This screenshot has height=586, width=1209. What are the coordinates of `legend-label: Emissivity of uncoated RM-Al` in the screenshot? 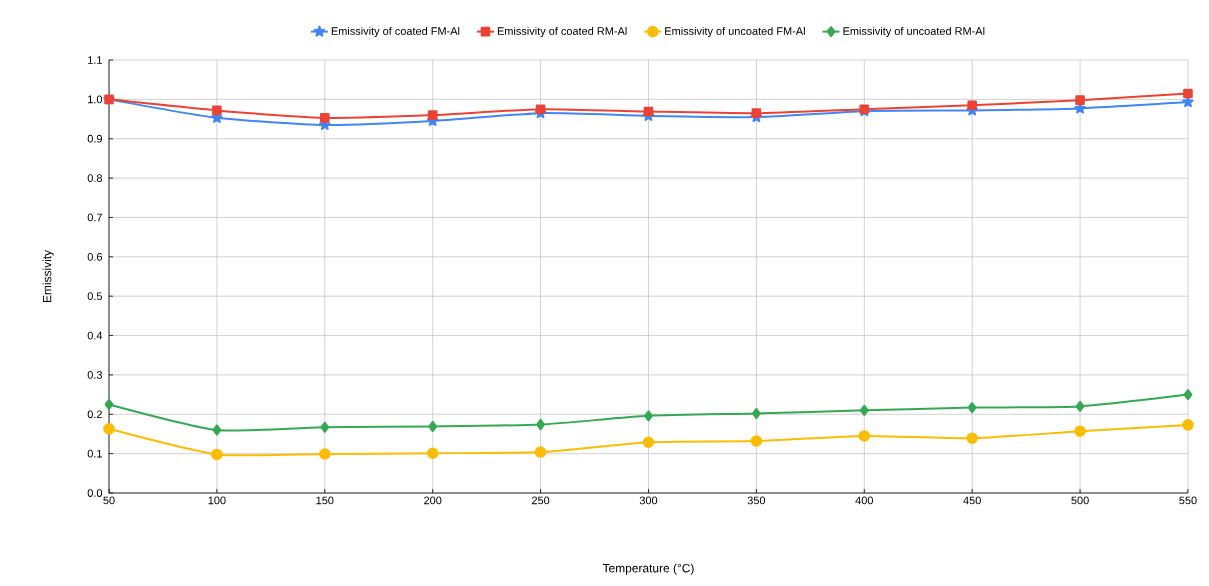 It's located at (914, 32).